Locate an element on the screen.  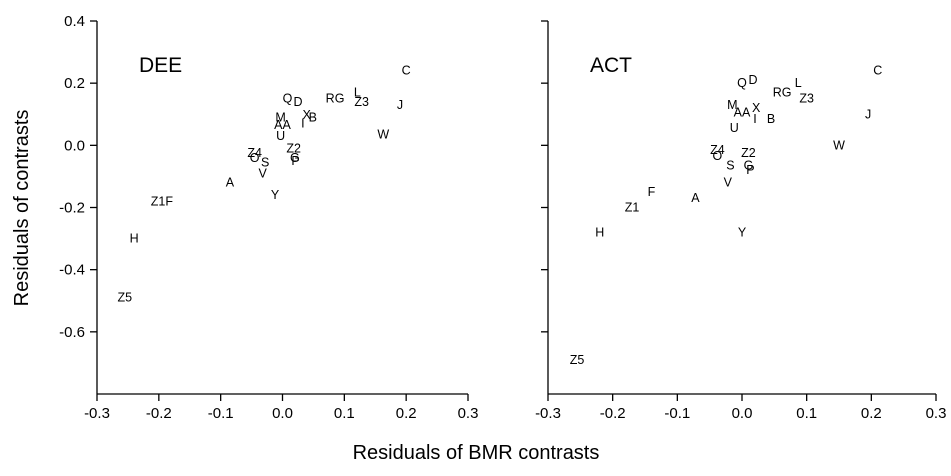
y-tick-label: -0.2 is located at coordinates (72, 208).